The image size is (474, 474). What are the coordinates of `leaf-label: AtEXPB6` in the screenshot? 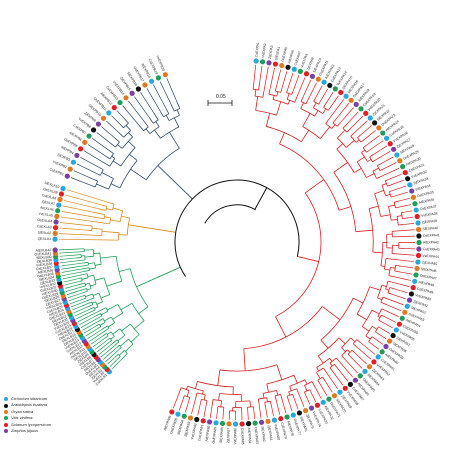 It's located at (75, 136).